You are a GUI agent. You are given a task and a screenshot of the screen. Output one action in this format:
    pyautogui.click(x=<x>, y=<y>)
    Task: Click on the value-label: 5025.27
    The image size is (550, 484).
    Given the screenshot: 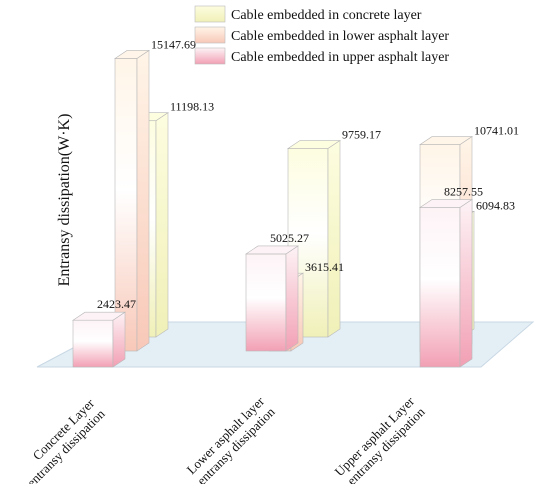 What is the action you would take?
    pyautogui.click(x=289, y=238)
    